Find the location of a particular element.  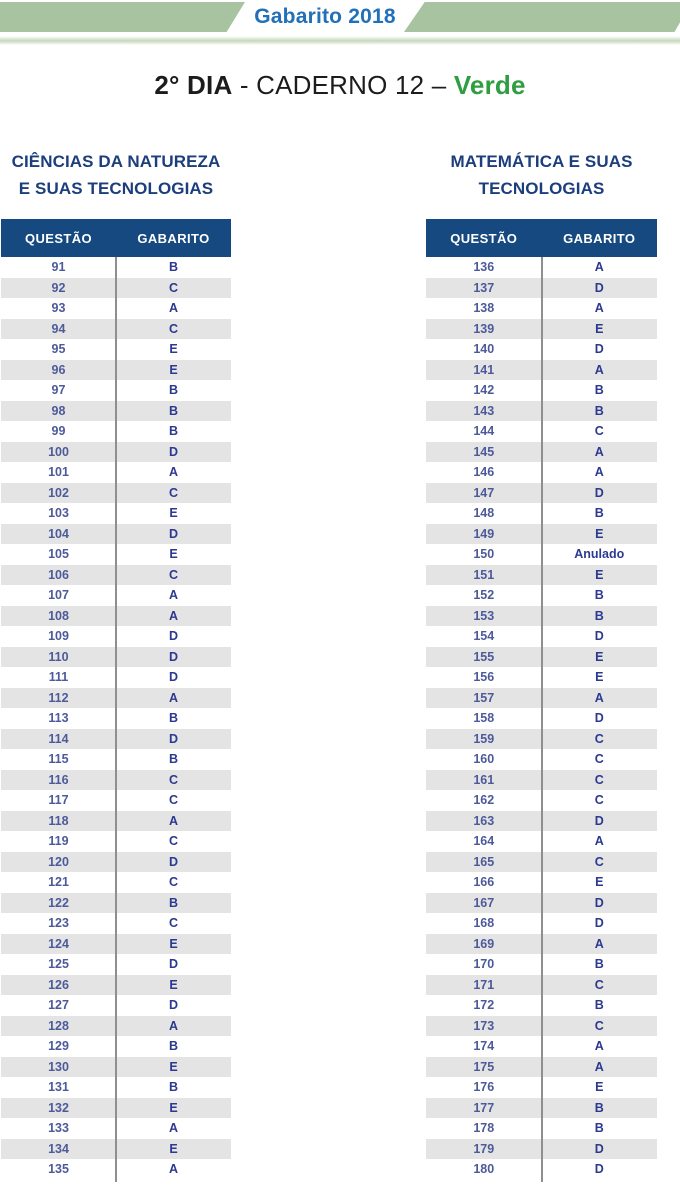

table-row: 99 B is located at coordinates (116, 431).